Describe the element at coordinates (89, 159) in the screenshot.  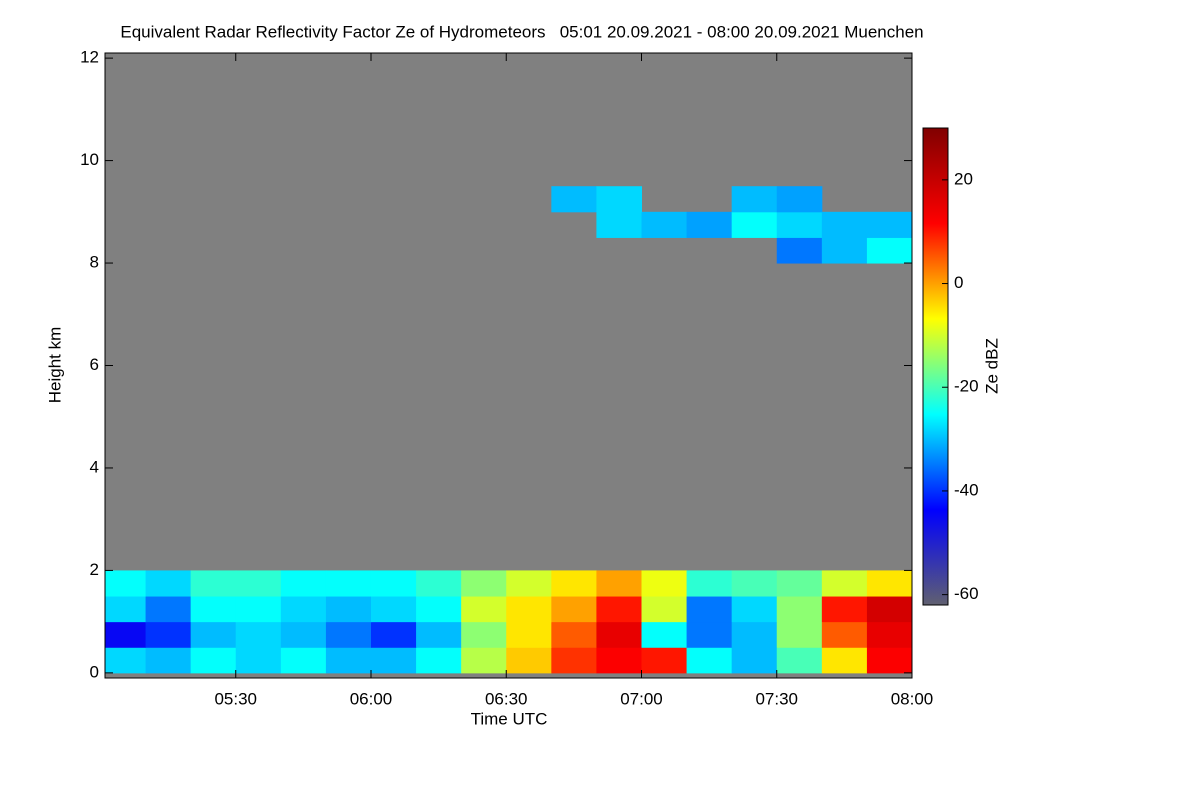
I see `y-tick-label: 10` at that location.